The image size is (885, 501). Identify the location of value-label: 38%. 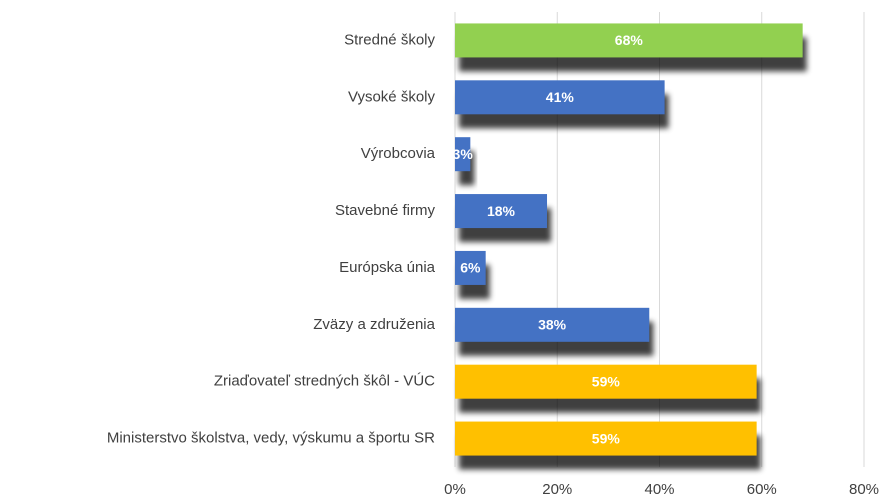
(552, 325).